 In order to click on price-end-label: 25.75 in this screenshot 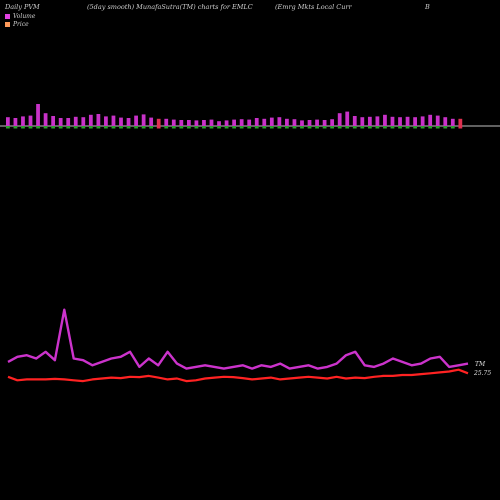, I will do `click(482, 373)`.